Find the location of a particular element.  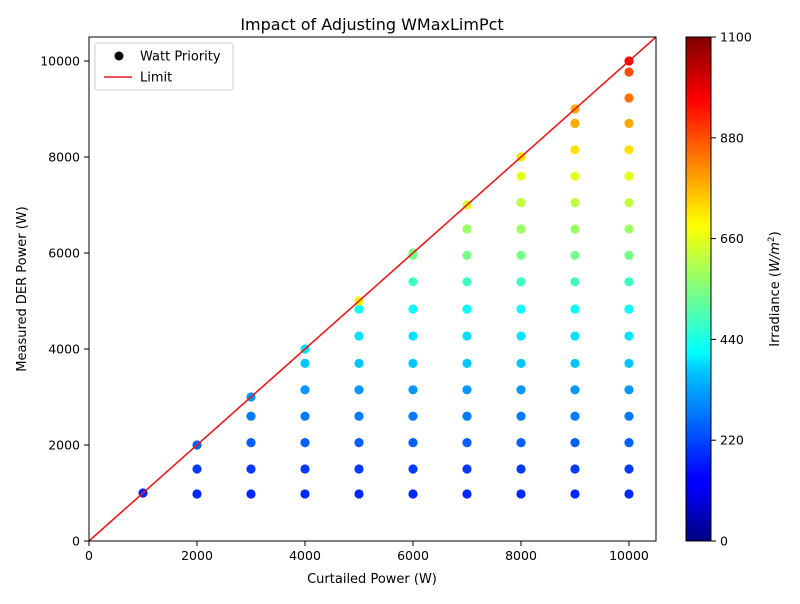

colorbar-tick-label: 0 is located at coordinates (724, 541).